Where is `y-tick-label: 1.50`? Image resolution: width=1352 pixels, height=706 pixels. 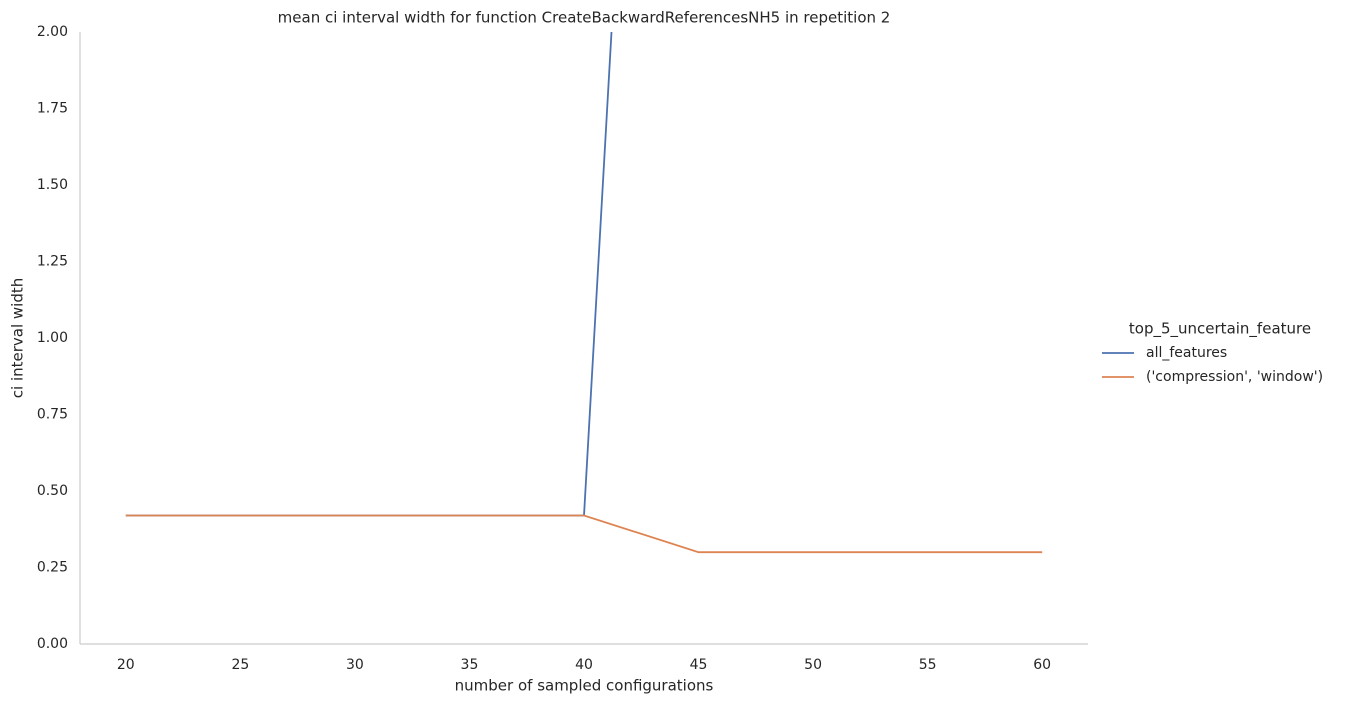 y-tick-label: 1.50 is located at coordinates (52, 185).